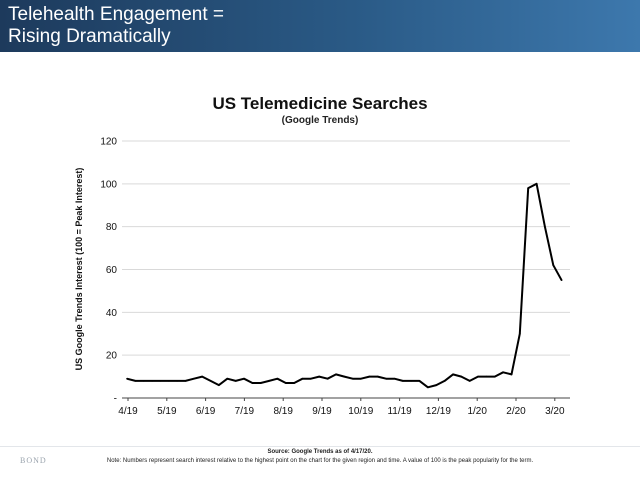 This screenshot has height=478, width=640. I want to click on x-tick-label: 6/19, so click(206, 411).